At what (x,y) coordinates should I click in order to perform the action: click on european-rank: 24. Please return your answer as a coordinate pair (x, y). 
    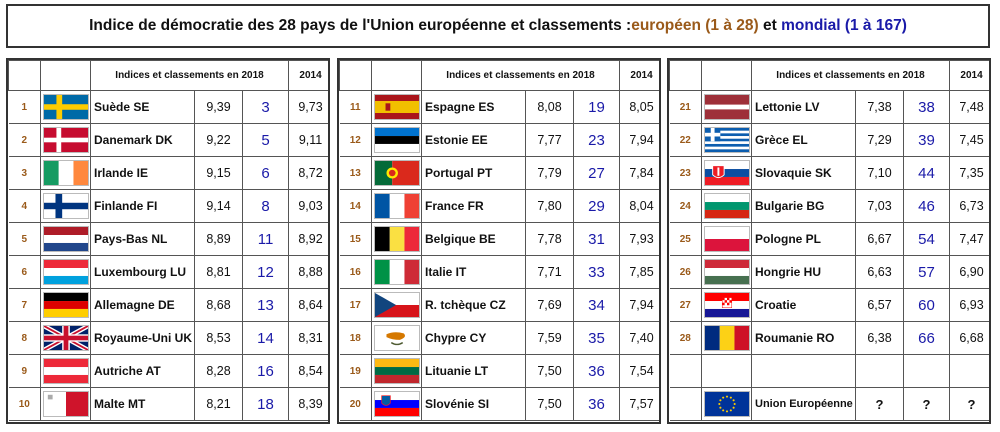
    Looking at the image, I should click on (685, 206).